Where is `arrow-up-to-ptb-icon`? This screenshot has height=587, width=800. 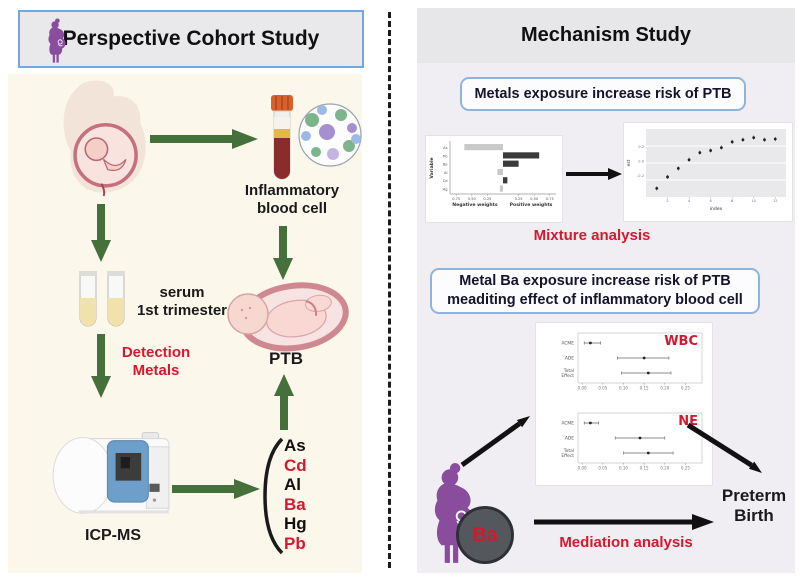
arrow-up-to-ptb-icon is located at coordinates (284, 402).